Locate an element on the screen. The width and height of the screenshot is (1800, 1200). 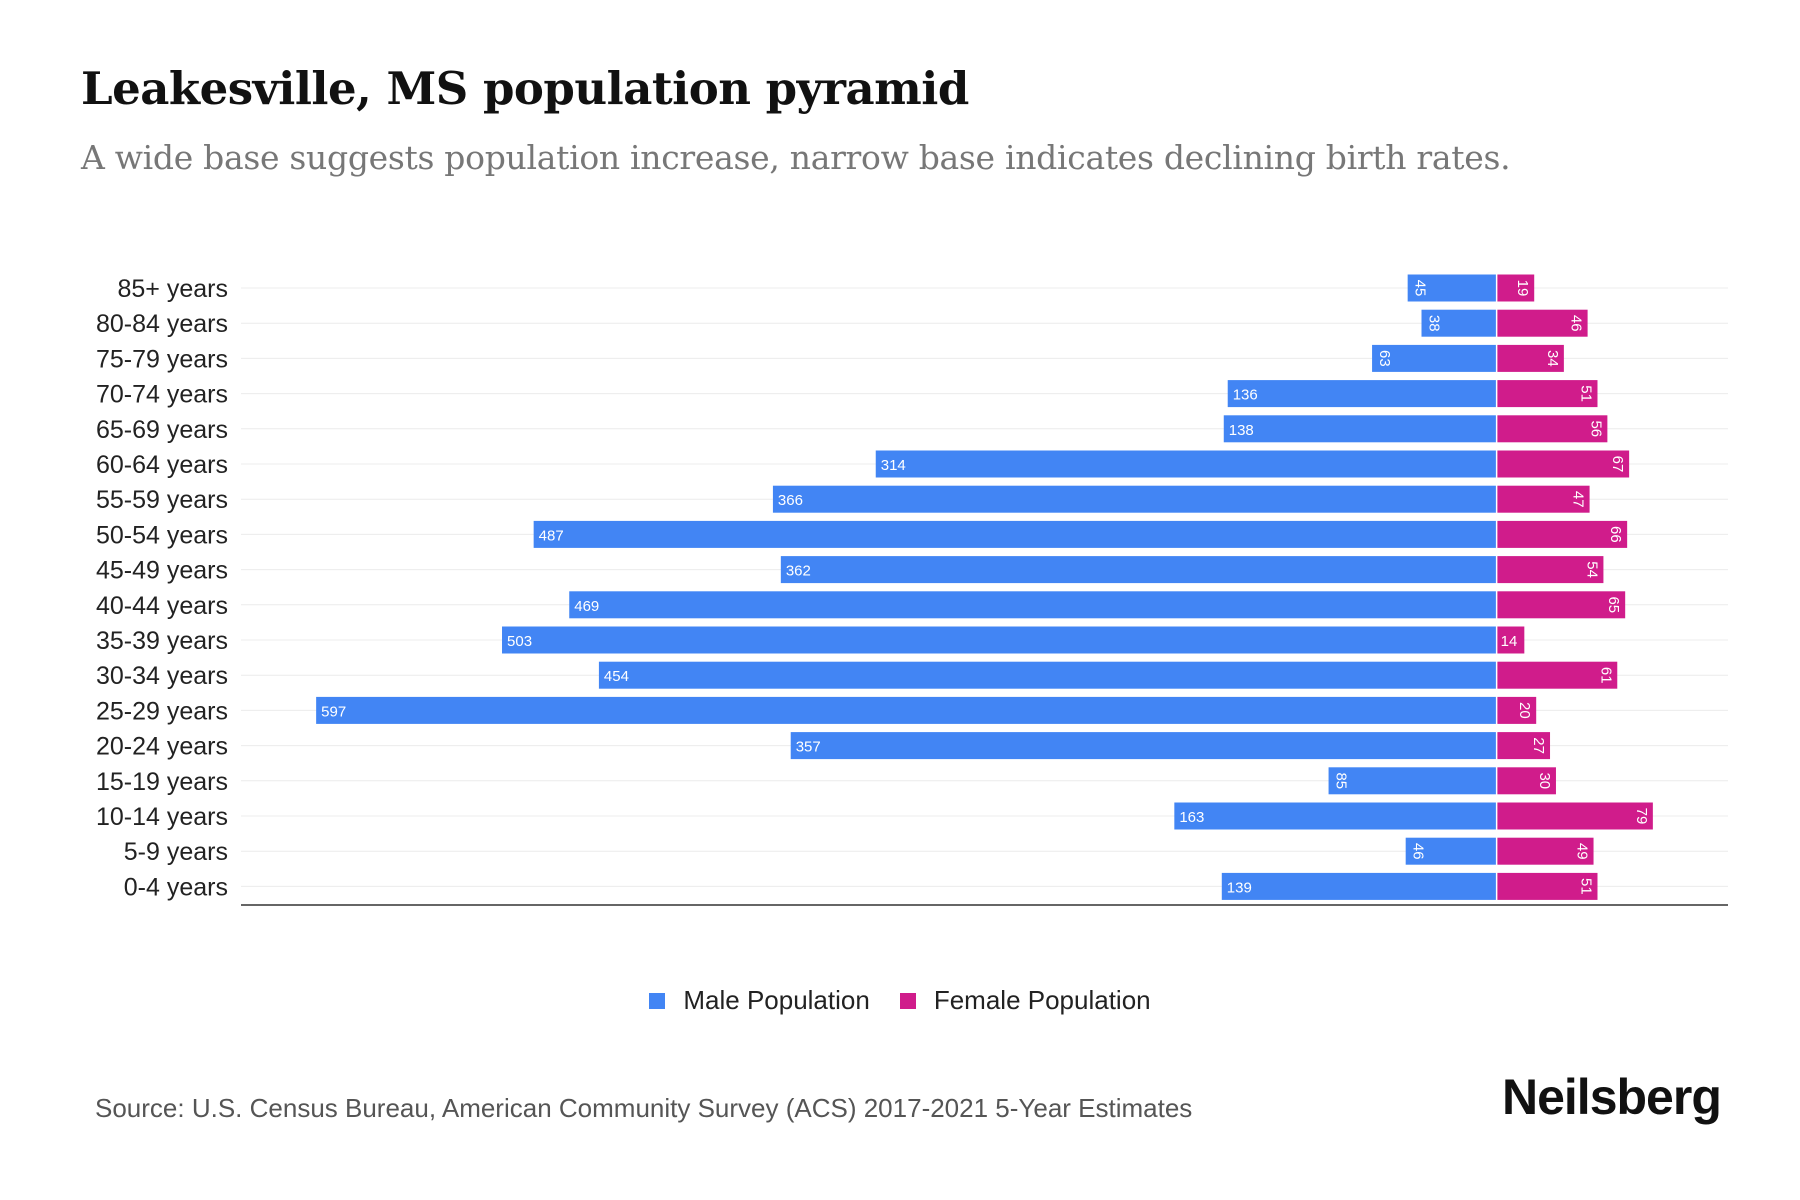
legend-item-female: Female Population is located at coordinates (1025, 1000).